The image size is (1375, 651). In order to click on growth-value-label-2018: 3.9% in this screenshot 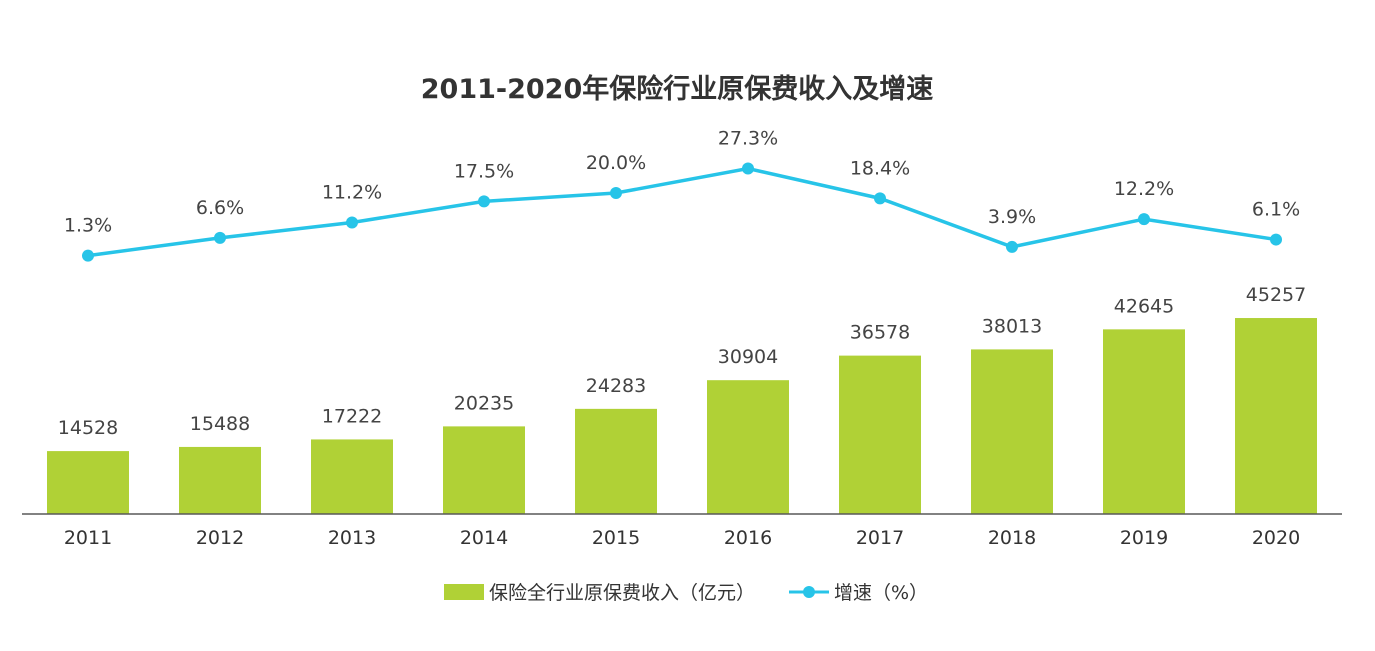, I will do `click(1012, 217)`.